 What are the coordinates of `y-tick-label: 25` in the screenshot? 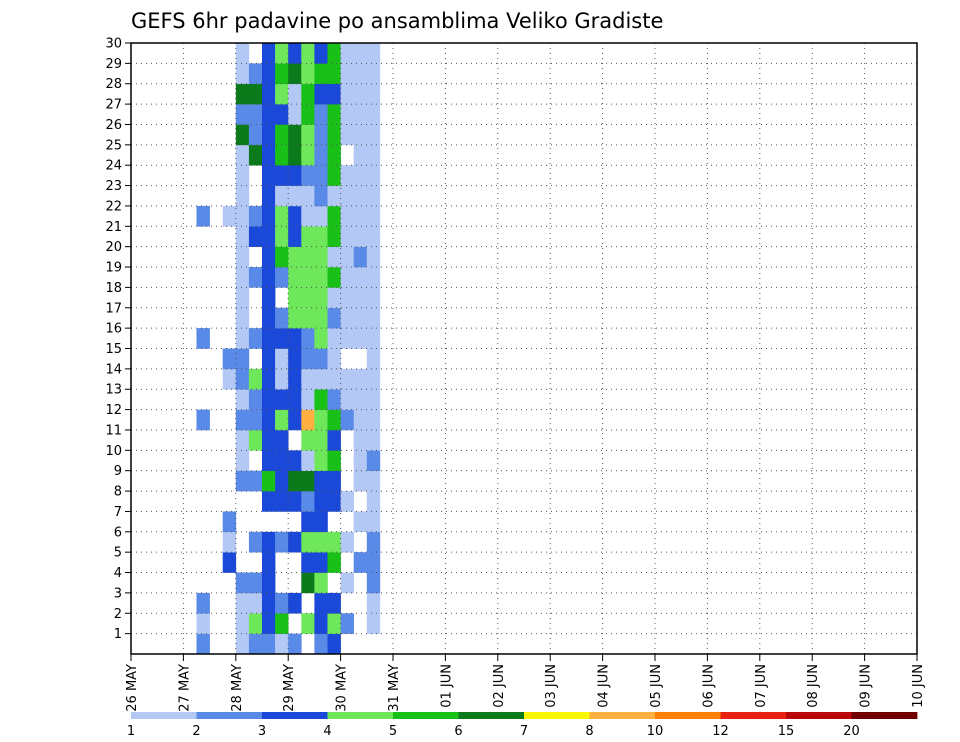 It's located at (113, 145).